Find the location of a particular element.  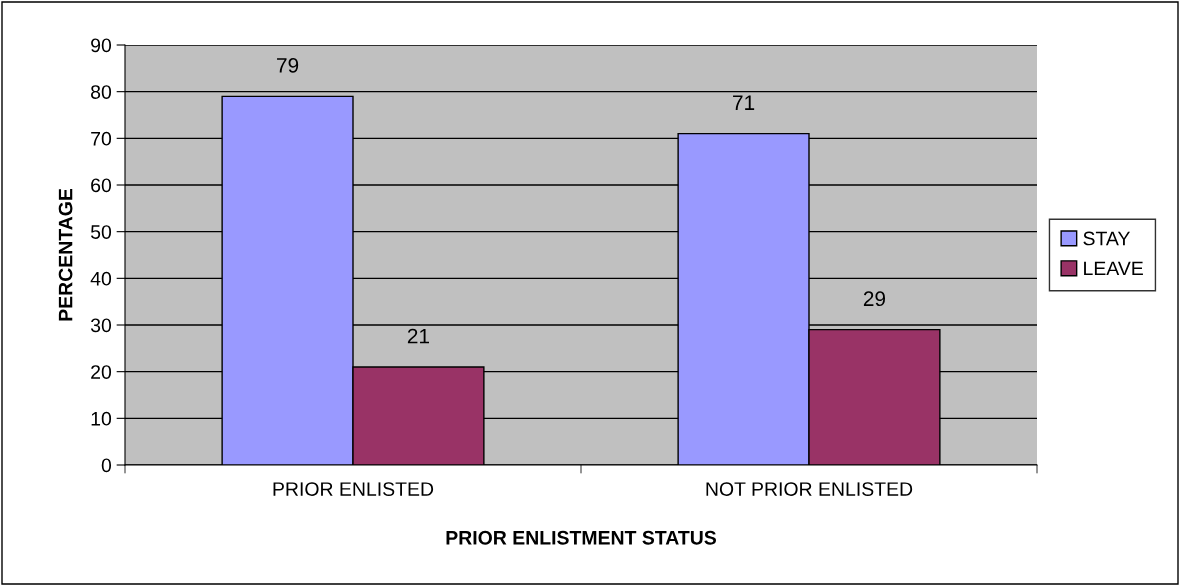

y-tick-label: 60 is located at coordinates (101, 185).